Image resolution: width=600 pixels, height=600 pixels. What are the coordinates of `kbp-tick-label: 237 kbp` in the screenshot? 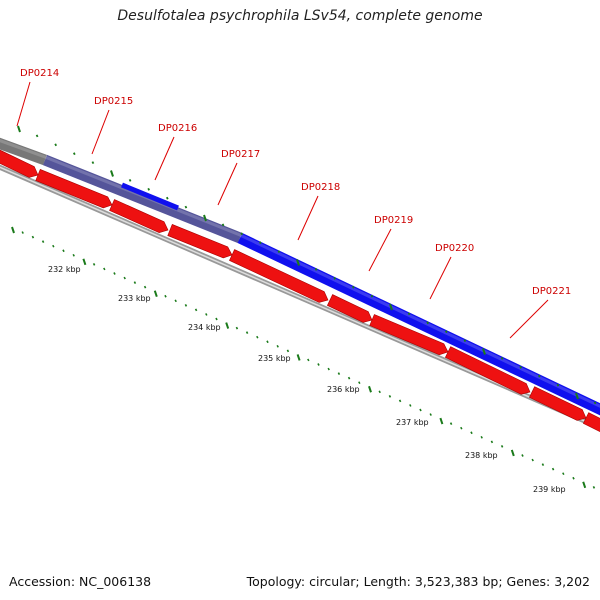 It's located at (412, 422).